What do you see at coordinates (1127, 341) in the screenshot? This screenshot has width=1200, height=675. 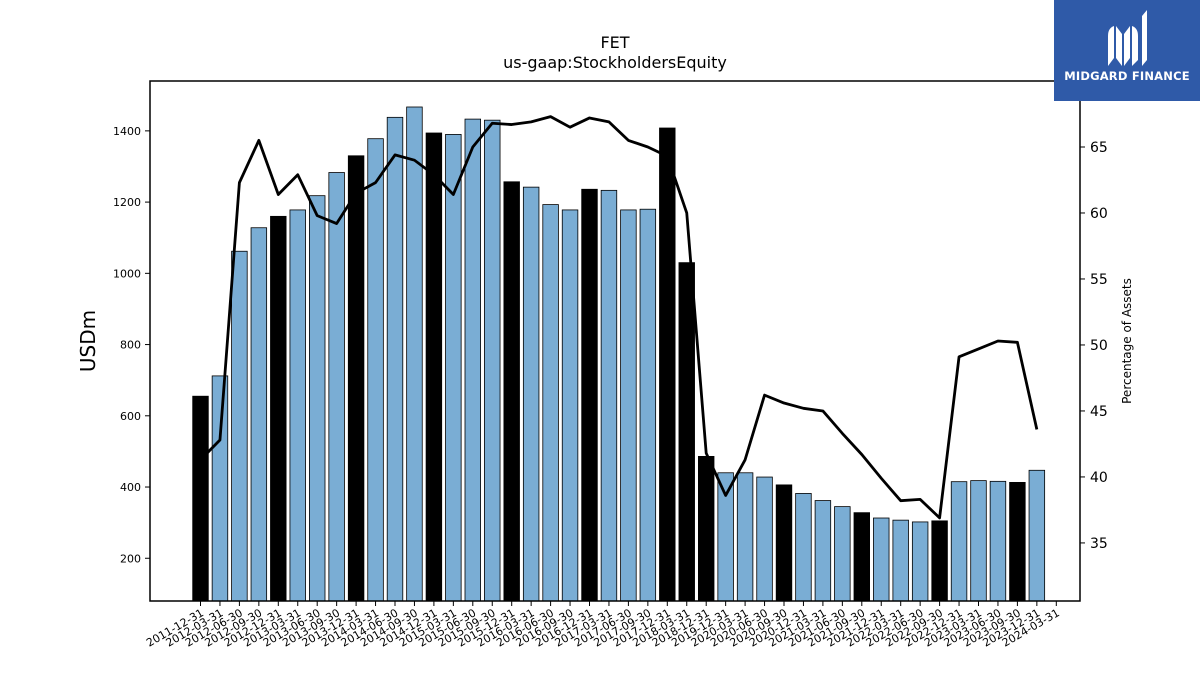 I see `y2-axis-label: Percentage of Assets` at bounding box center [1127, 341].